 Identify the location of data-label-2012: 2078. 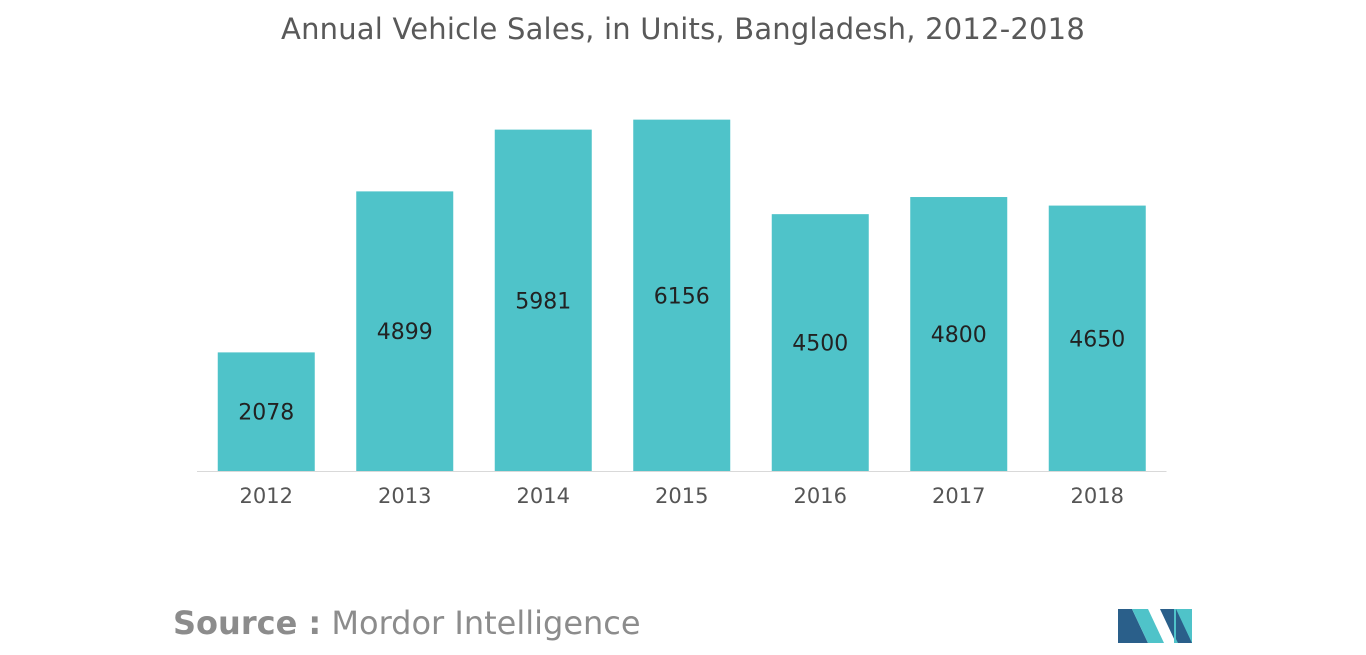
(266, 413).